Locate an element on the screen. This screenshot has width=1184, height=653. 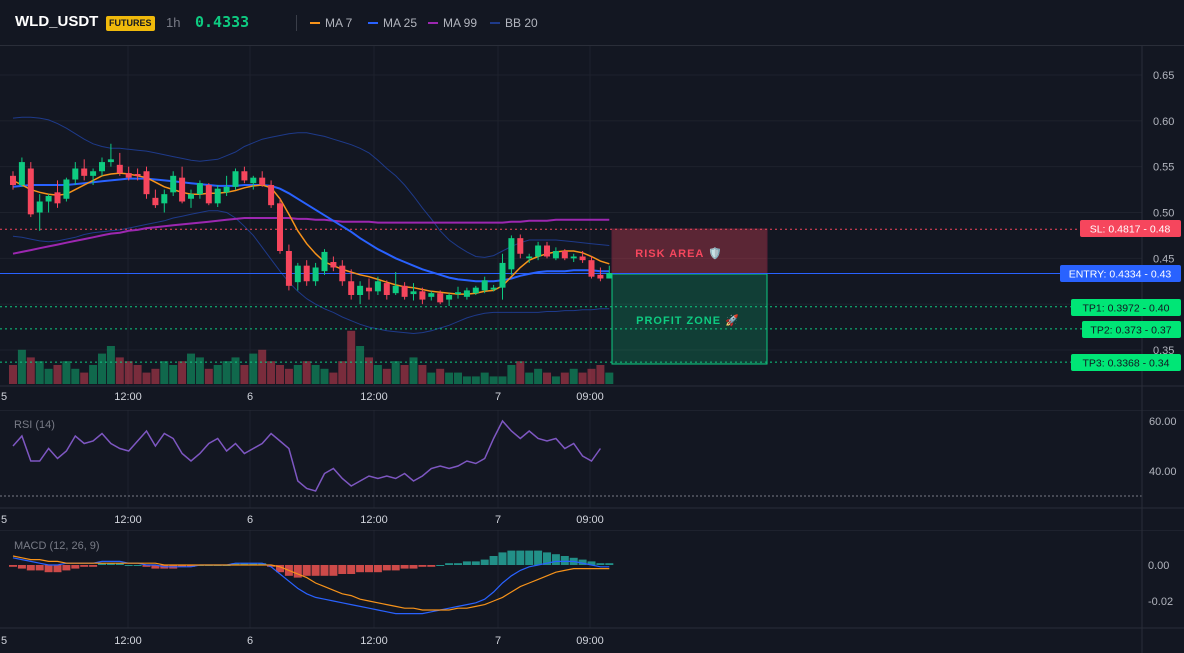
entry-tag: ENTRY: 0.4334 - 0.43 is located at coordinates (1120, 273).